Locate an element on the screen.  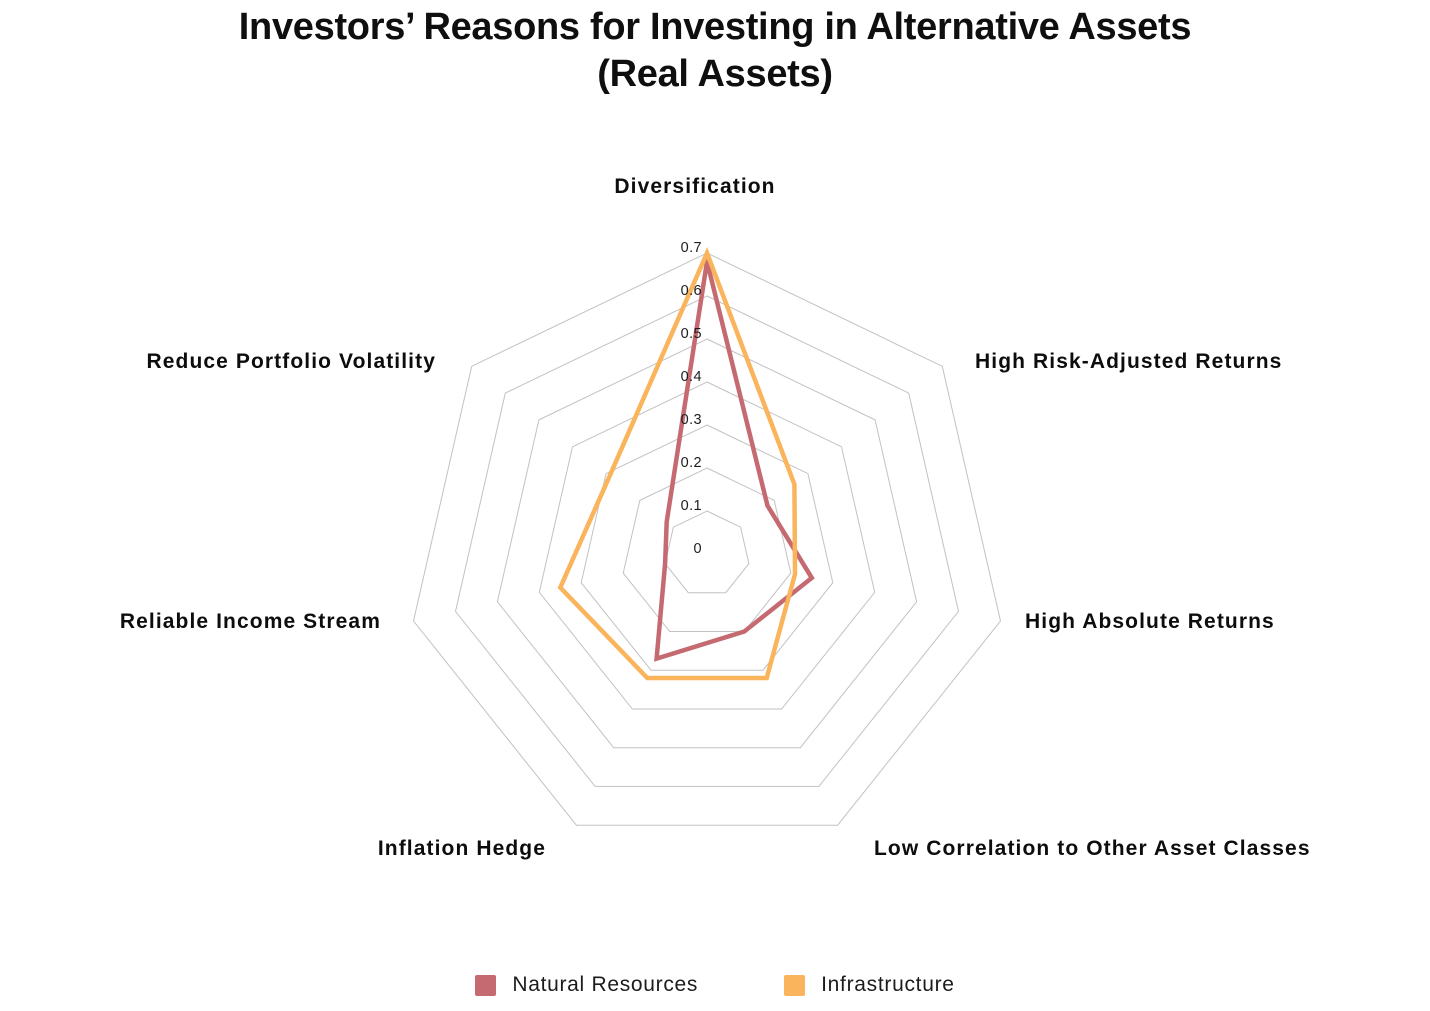
grid-ring-0.1 is located at coordinates (707, 552).